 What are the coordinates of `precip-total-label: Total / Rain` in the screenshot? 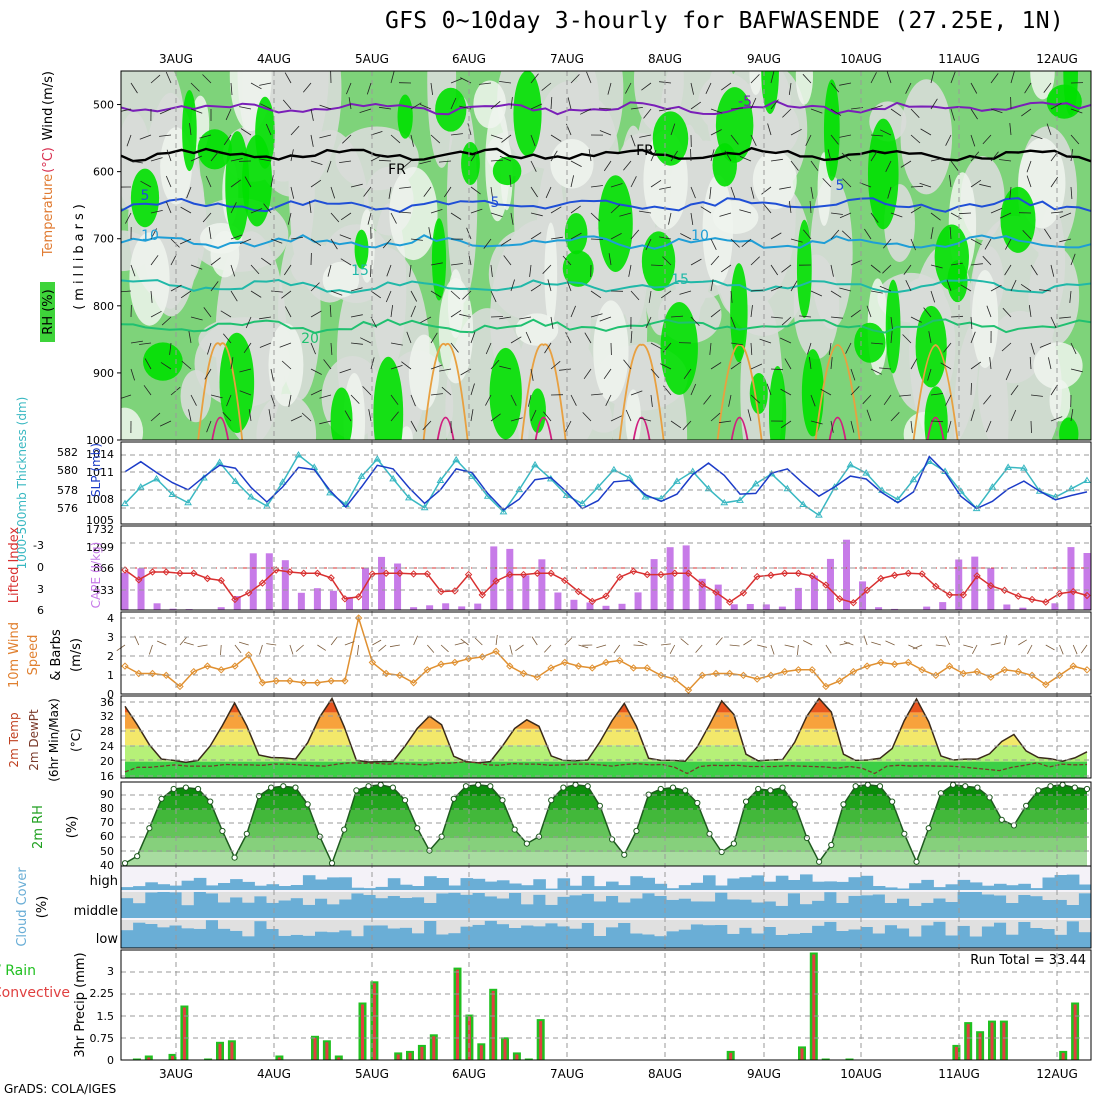 It's located at (18, 971).